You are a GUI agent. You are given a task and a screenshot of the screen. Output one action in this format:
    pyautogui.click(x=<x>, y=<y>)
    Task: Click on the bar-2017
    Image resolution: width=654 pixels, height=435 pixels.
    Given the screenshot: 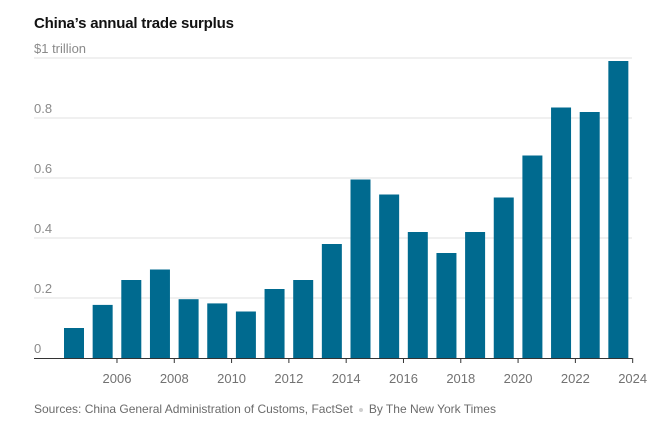 What is the action you would take?
    pyautogui.click(x=417, y=295)
    